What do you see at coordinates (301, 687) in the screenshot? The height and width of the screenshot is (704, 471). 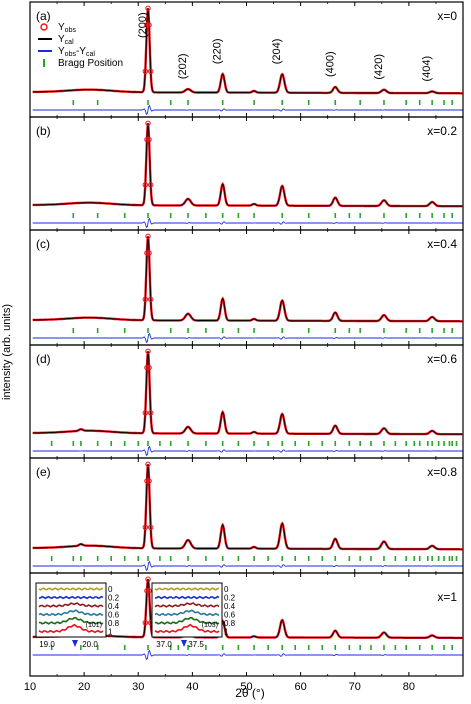 I see `x-tick-label: 60` at bounding box center [301, 687].